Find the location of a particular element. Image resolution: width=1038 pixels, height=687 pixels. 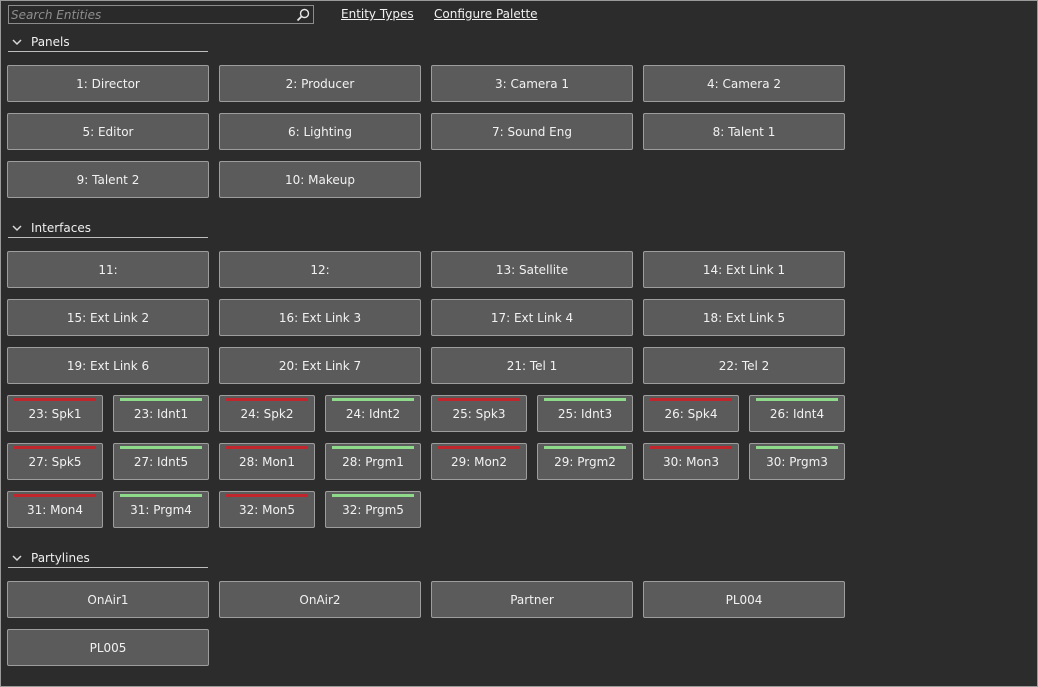

port-button-label: 29: Prgm2 is located at coordinates (585, 461).